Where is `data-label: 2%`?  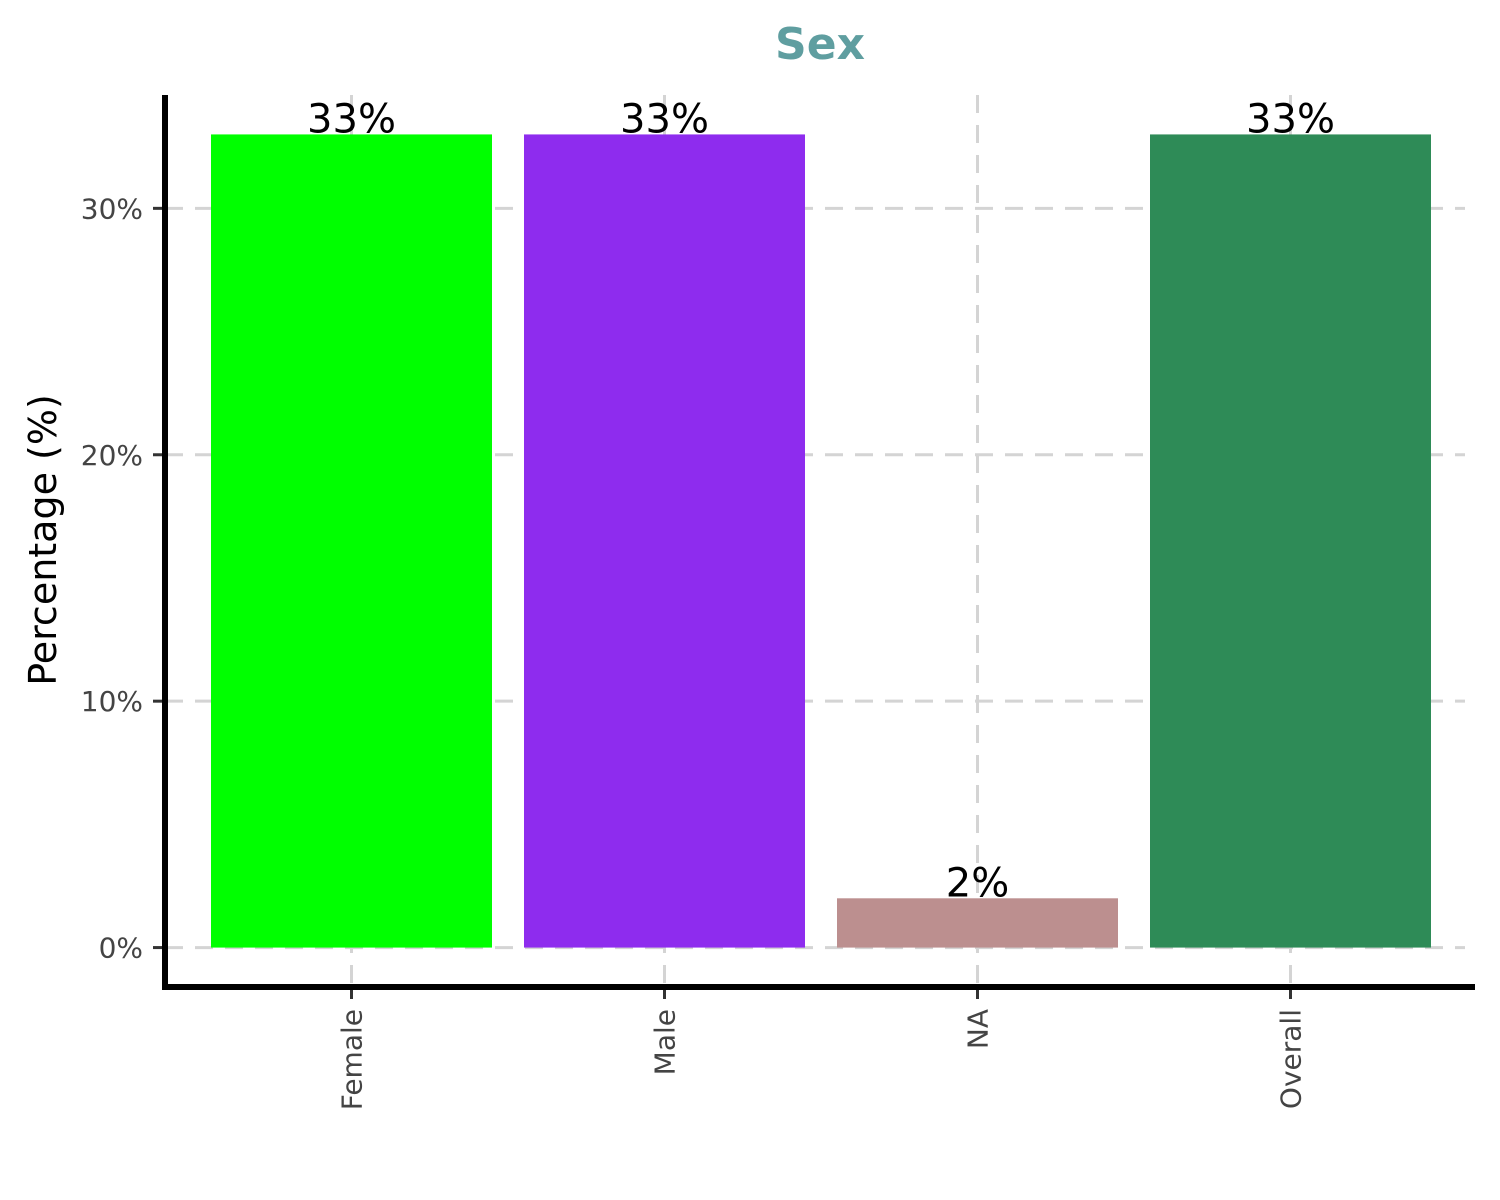 data-label: 2% is located at coordinates (977, 883).